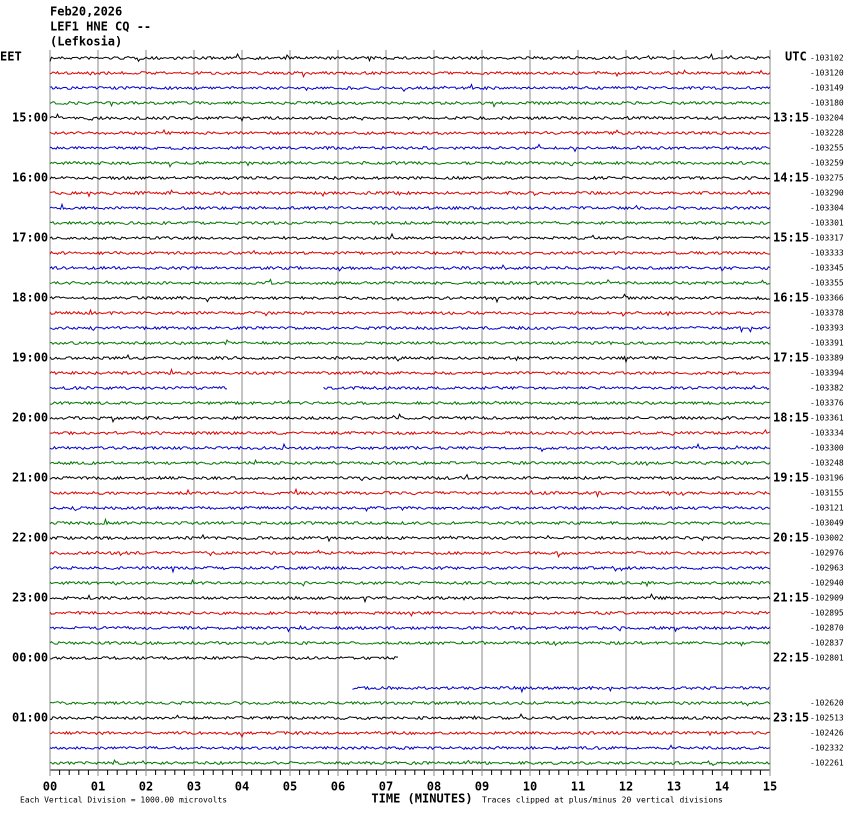 The height and width of the screenshot is (814, 850). I want to click on offset-label: -103334, so click(827, 433).